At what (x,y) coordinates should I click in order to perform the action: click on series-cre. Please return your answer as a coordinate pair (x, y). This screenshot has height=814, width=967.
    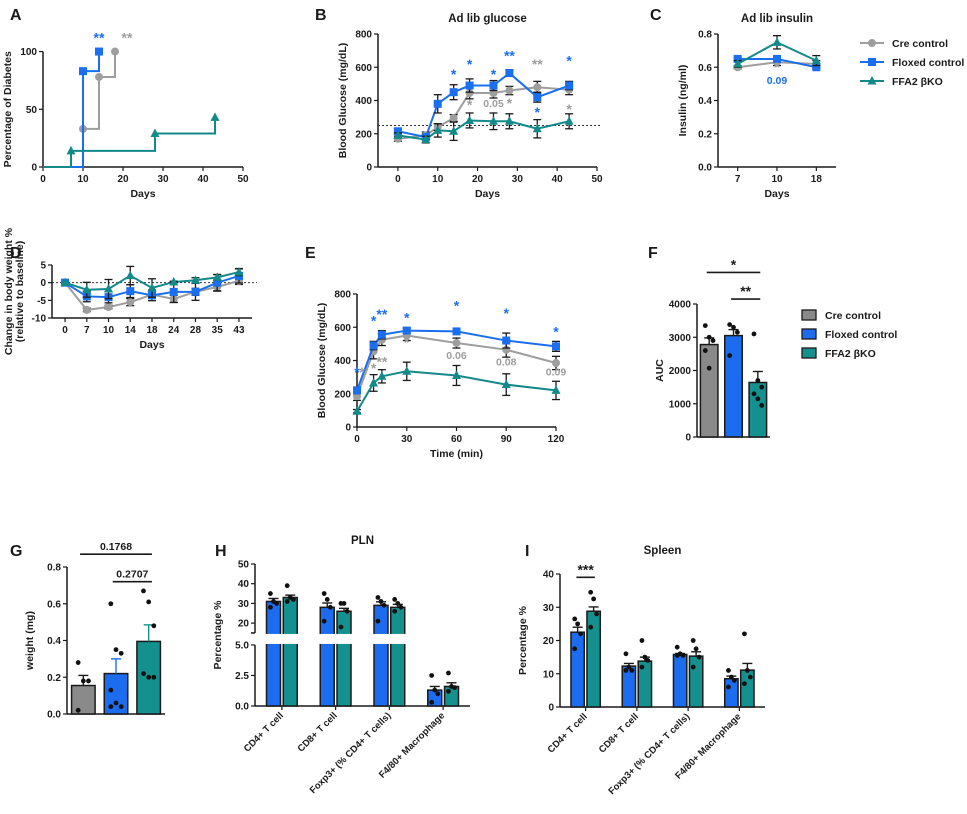
    Looking at the image, I should click on (483, 111).